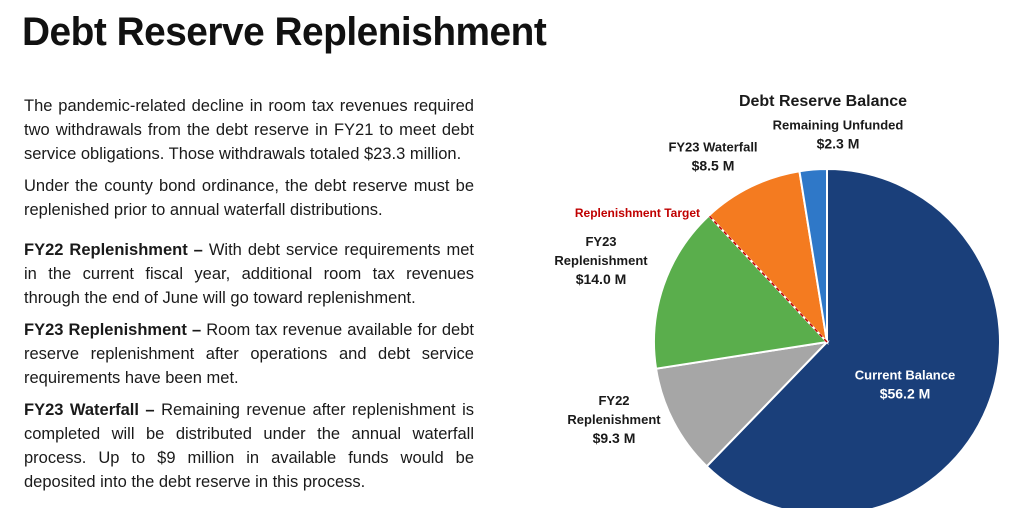 The image size is (1015, 508). I want to click on pie-slice-fy23-waterfall, so click(768, 258).